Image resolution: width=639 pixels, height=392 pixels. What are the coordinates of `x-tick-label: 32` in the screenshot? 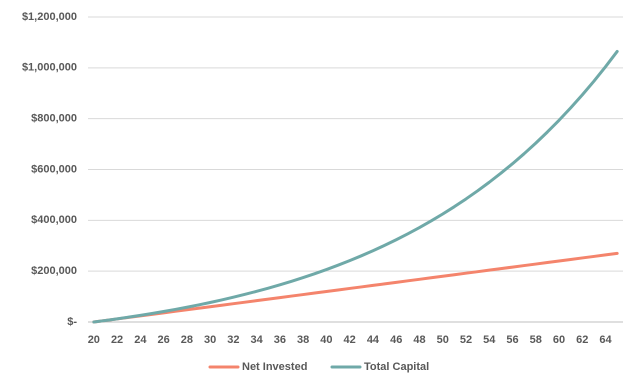 It's located at (233, 340).